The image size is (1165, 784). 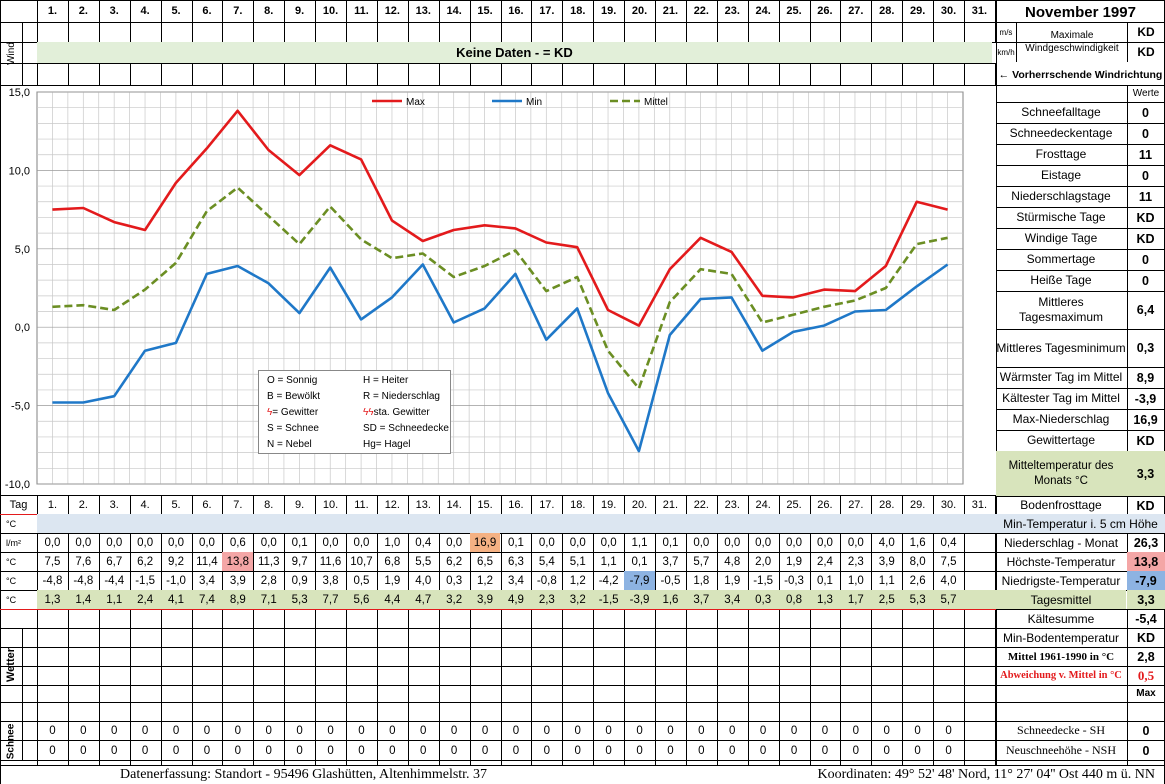 I want to click on y-tick-label: -10,0, so click(x=17, y=484).